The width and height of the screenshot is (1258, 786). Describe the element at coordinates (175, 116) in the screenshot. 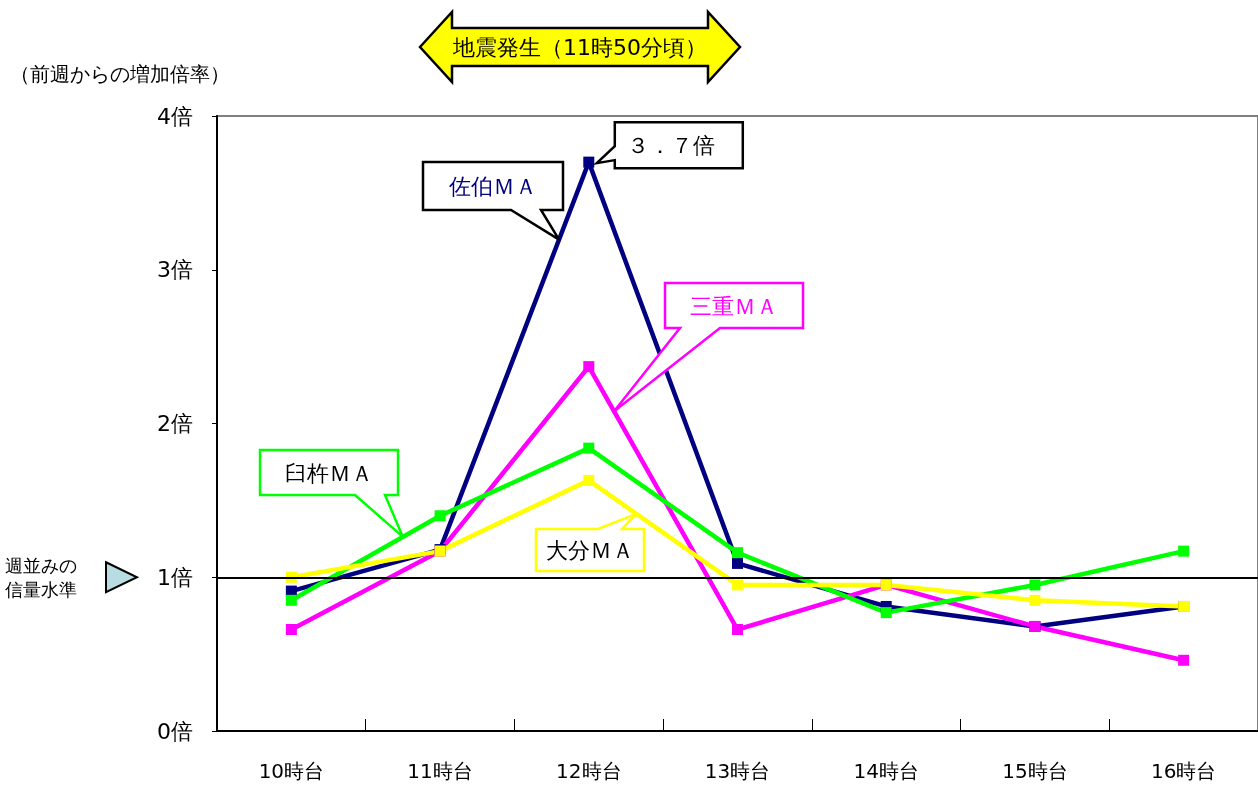

I see `y-tick-label: 4倍` at that location.